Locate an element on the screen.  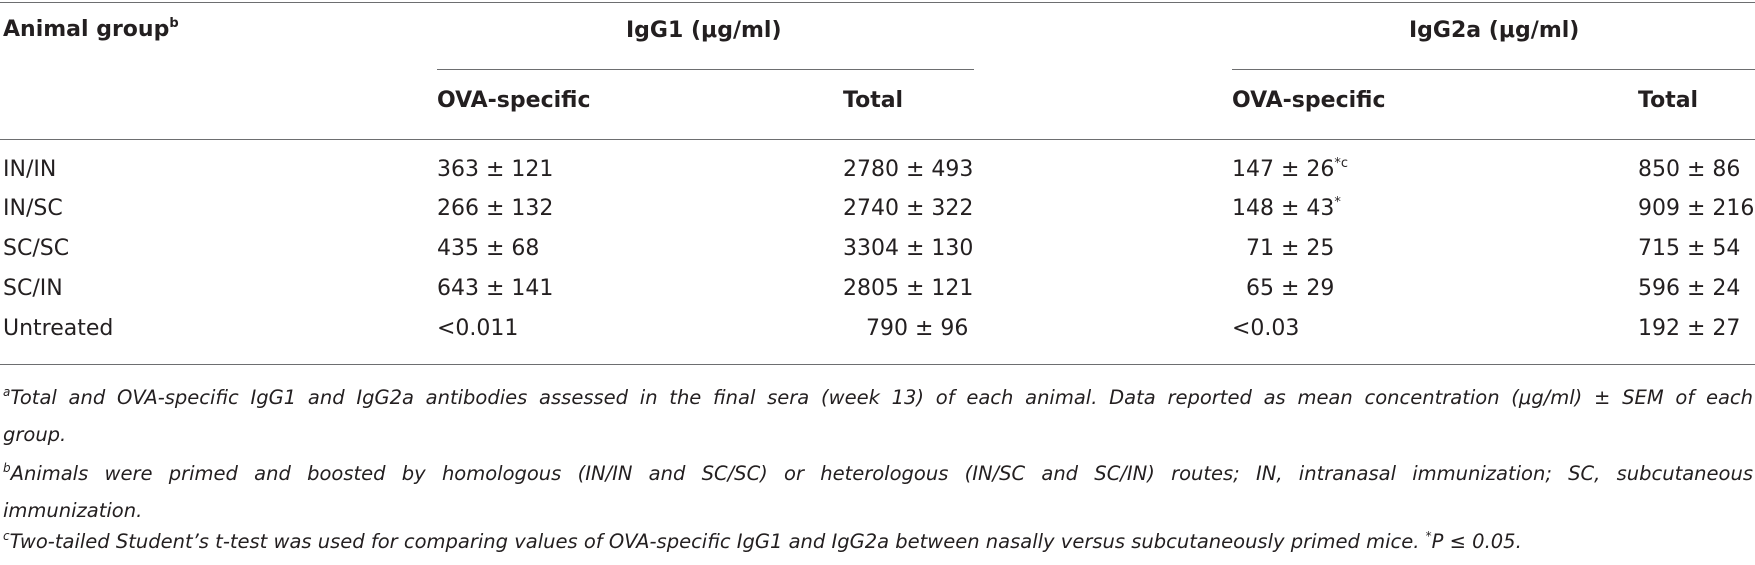
cell-igg1-total: 2780 ± 493 is located at coordinates (908, 169).